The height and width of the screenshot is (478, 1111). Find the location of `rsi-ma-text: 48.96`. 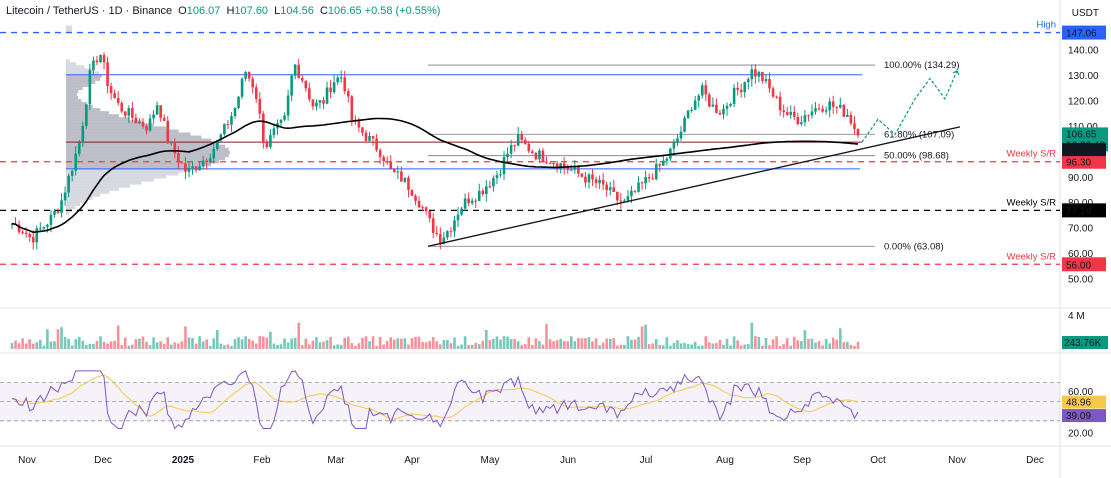

rsi-ma-text: 48.96 is located at coordinates (1078, 403).